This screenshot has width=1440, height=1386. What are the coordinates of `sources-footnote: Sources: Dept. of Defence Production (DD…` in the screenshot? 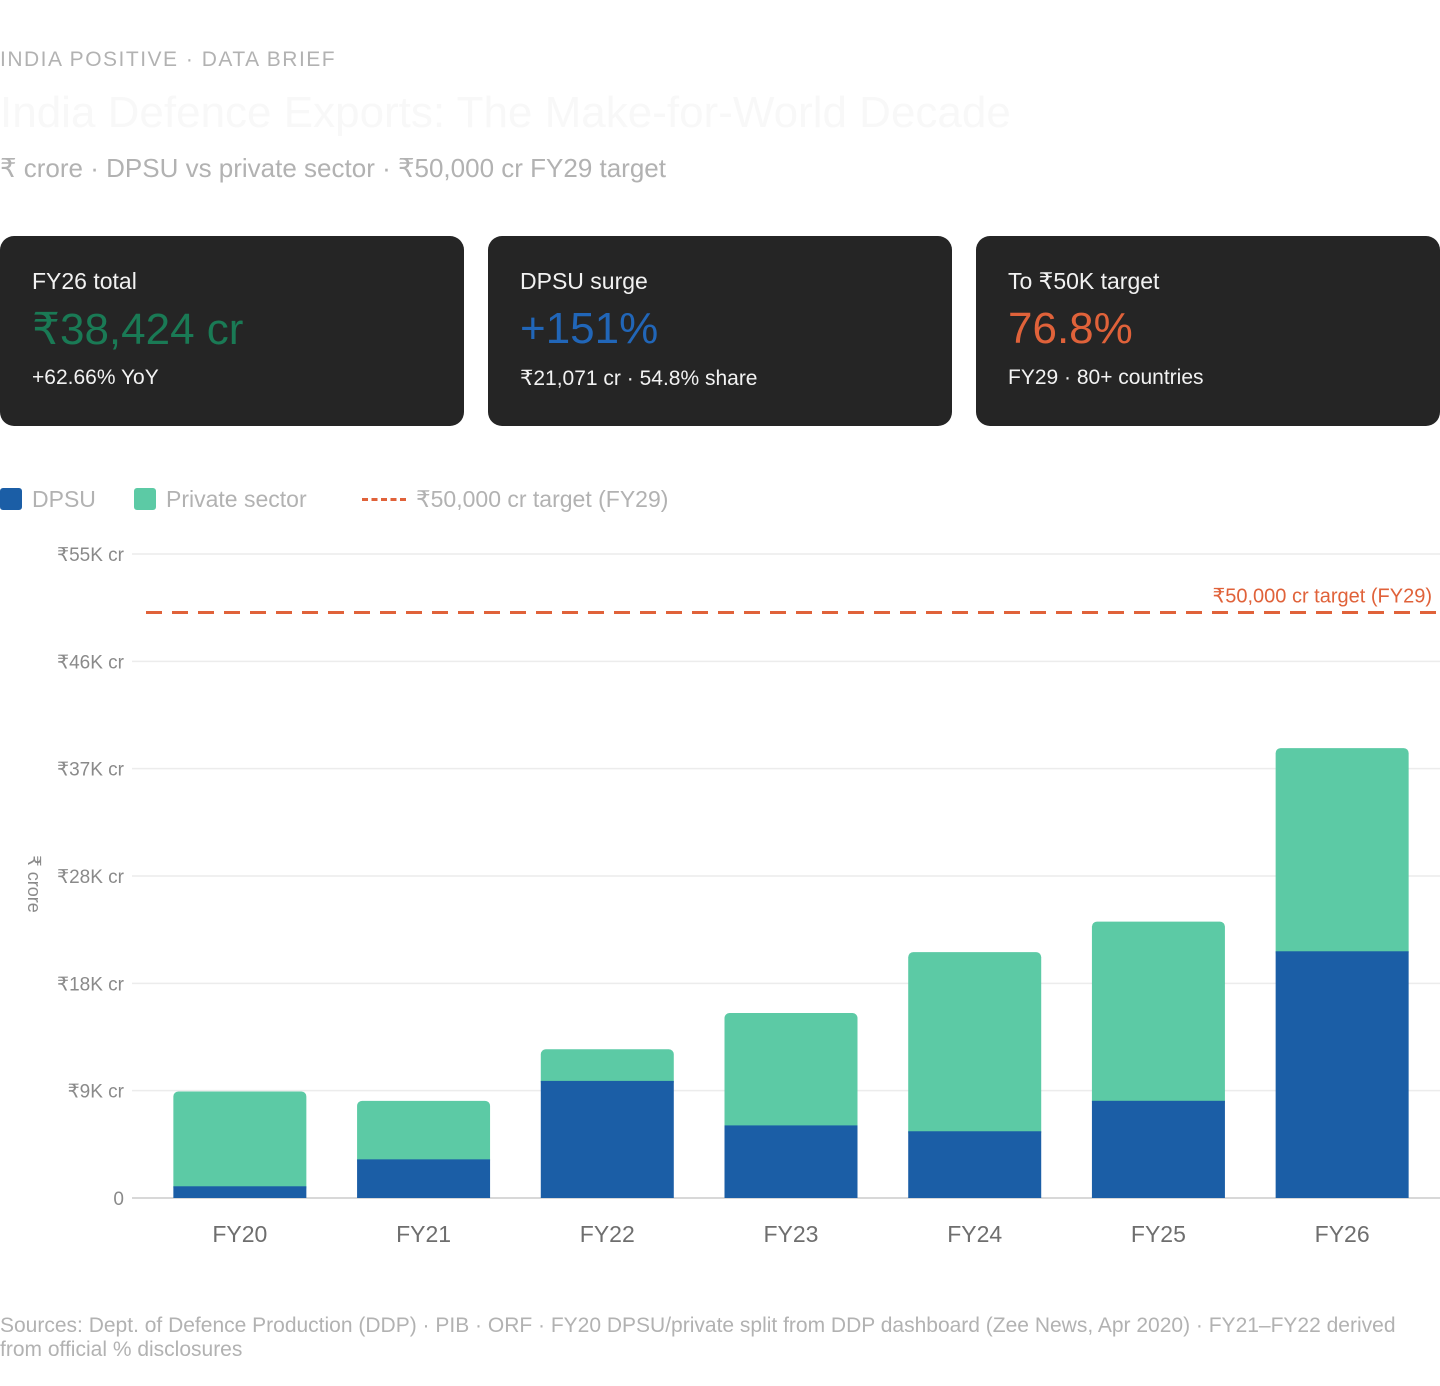 It's located at (698, 1337).